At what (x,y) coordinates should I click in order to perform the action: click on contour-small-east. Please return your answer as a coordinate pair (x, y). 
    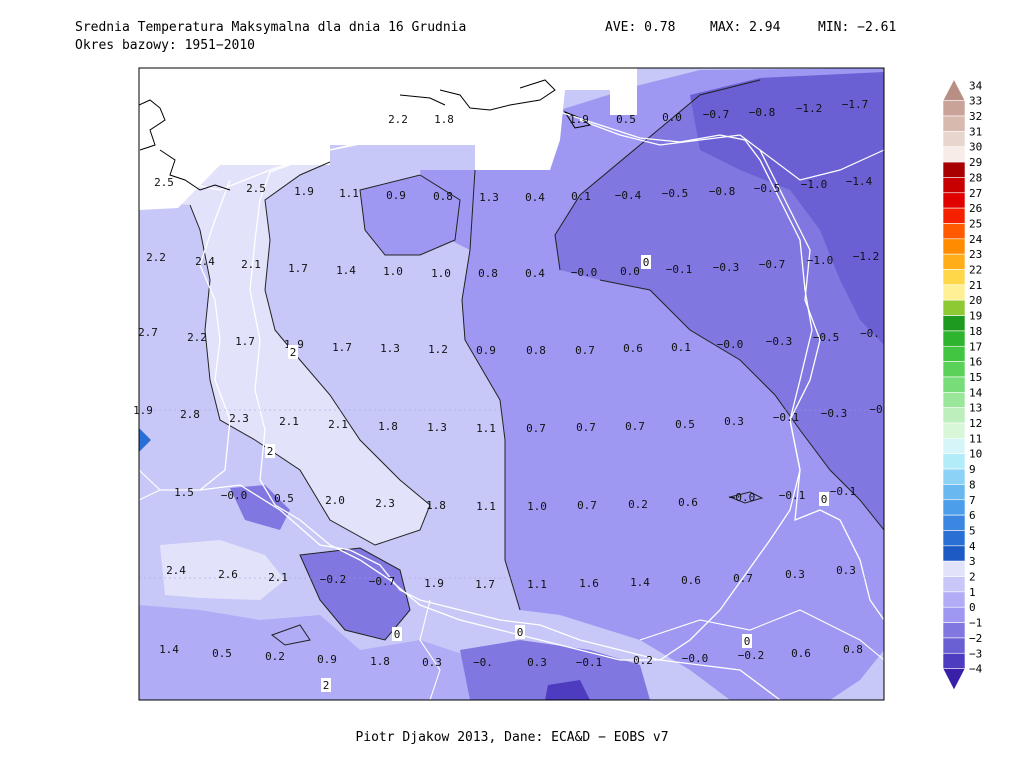
    Looking at the image, I should click on (746, 497).